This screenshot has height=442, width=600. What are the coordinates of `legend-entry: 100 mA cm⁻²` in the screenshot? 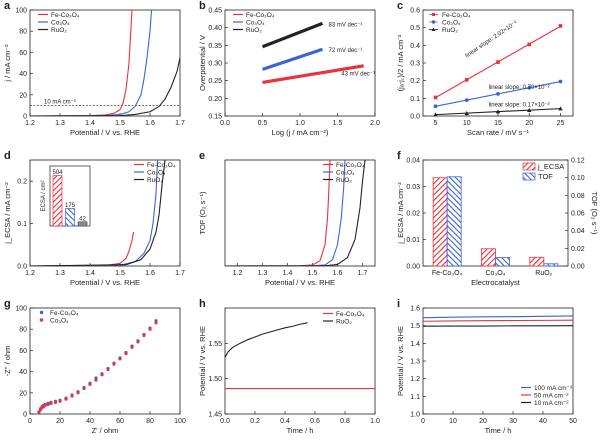 It's located at (553, 388).